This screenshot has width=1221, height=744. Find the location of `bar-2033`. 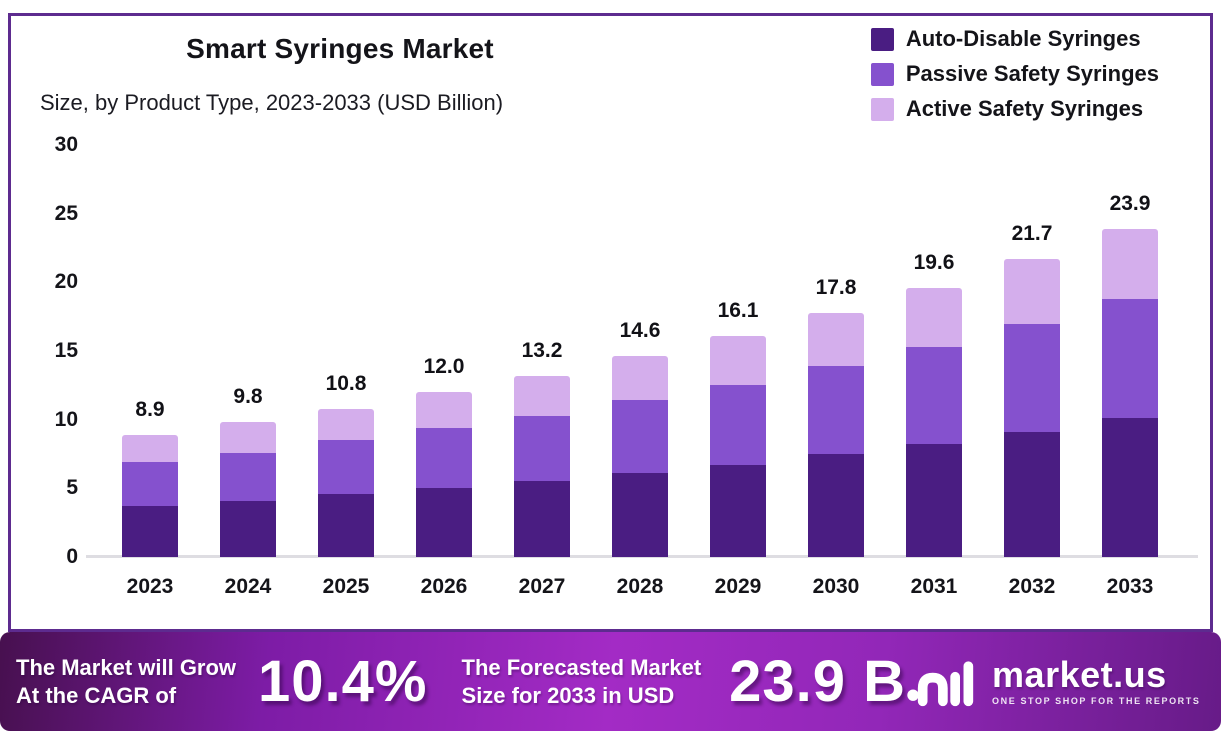

bar-2033 is located at coordinates (1130, 392).